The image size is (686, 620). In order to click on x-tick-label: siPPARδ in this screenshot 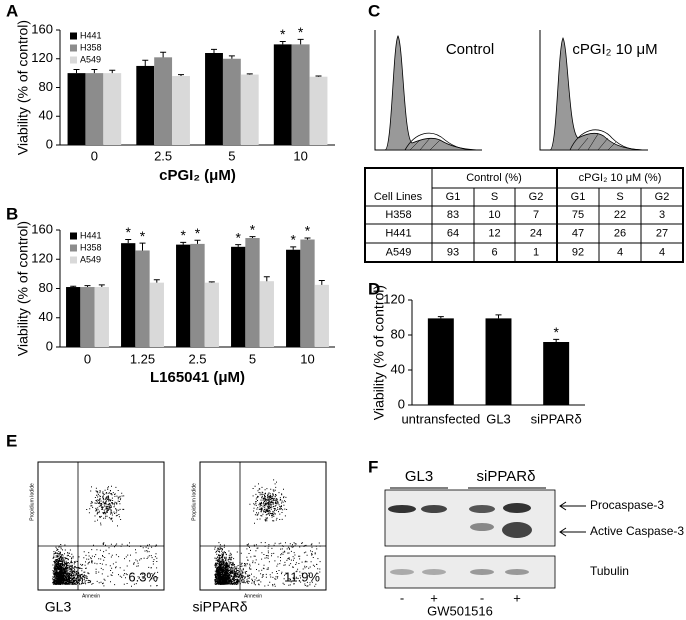, I will do `click(556, 418)`.